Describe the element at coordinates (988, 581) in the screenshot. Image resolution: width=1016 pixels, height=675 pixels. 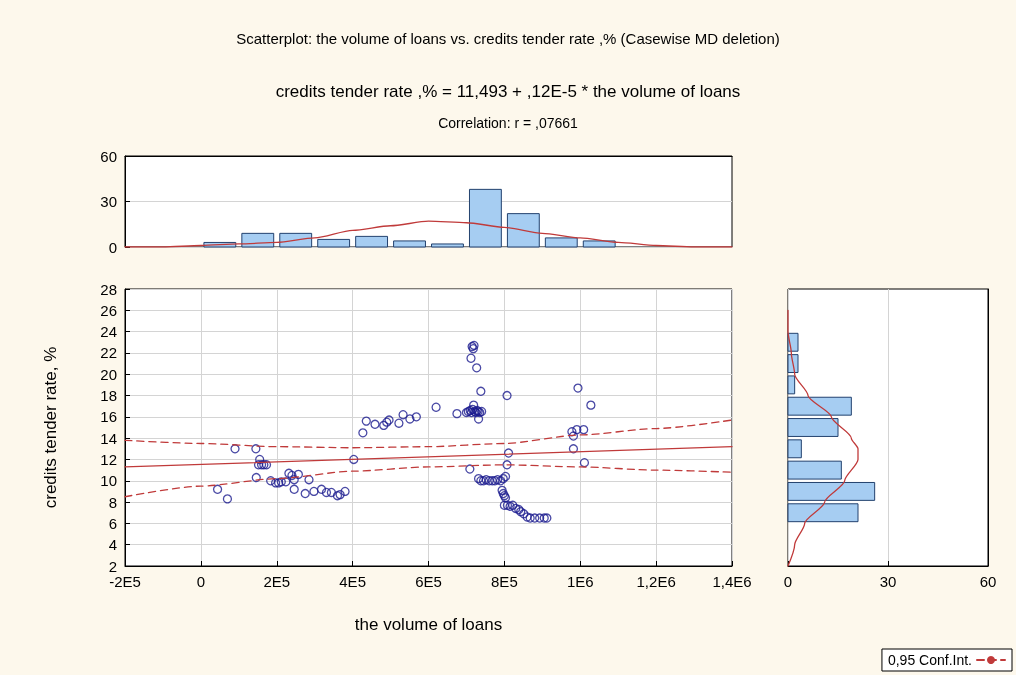
I see `x-tick-label: 60` at that location.